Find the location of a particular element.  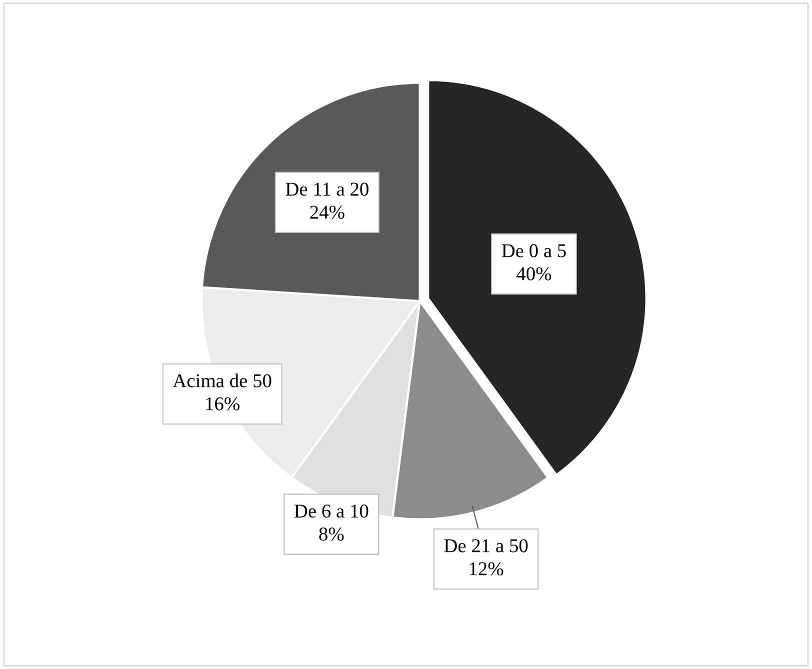

slice-label: Acima de 50 is located at coordinates (222, 381).